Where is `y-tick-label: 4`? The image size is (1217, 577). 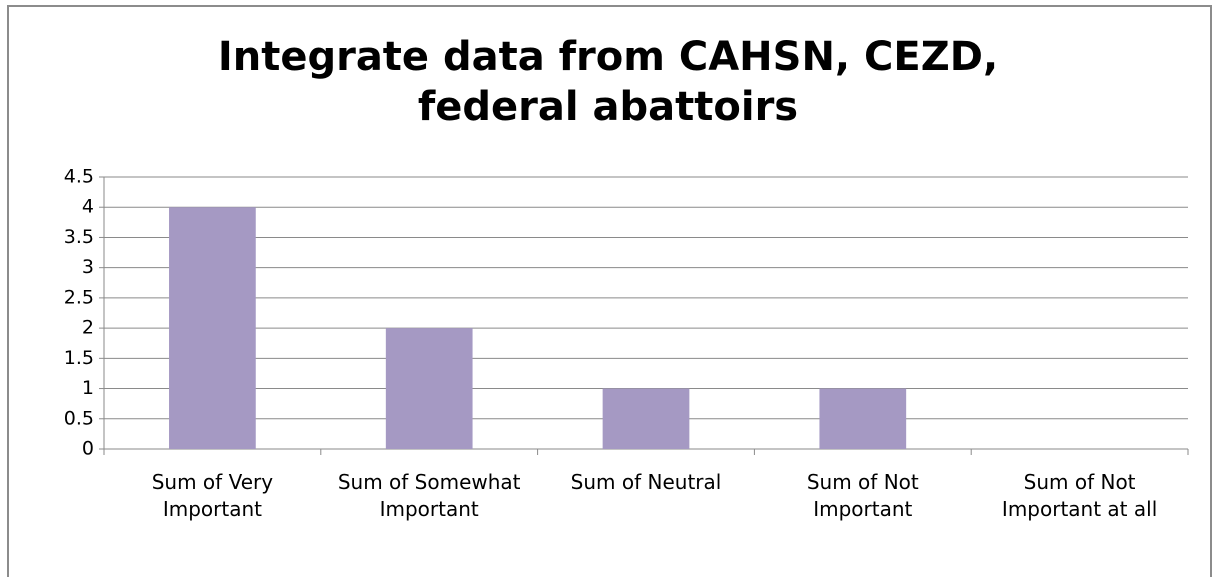
y-tick-label: 4 is located at coordinates (88, 207).